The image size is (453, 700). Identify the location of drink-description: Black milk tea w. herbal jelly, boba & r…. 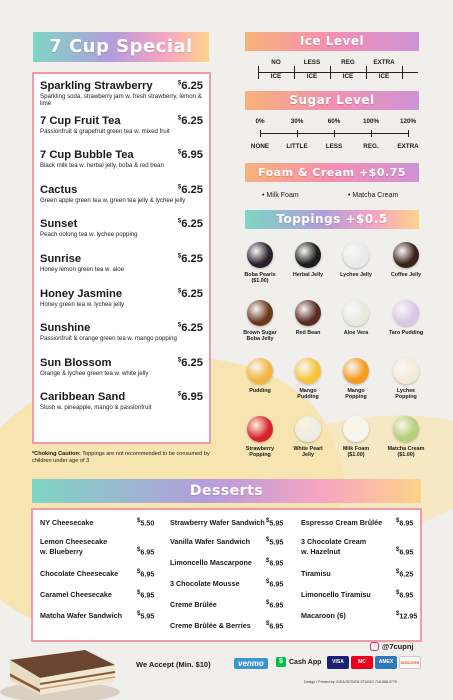
(102, 166).